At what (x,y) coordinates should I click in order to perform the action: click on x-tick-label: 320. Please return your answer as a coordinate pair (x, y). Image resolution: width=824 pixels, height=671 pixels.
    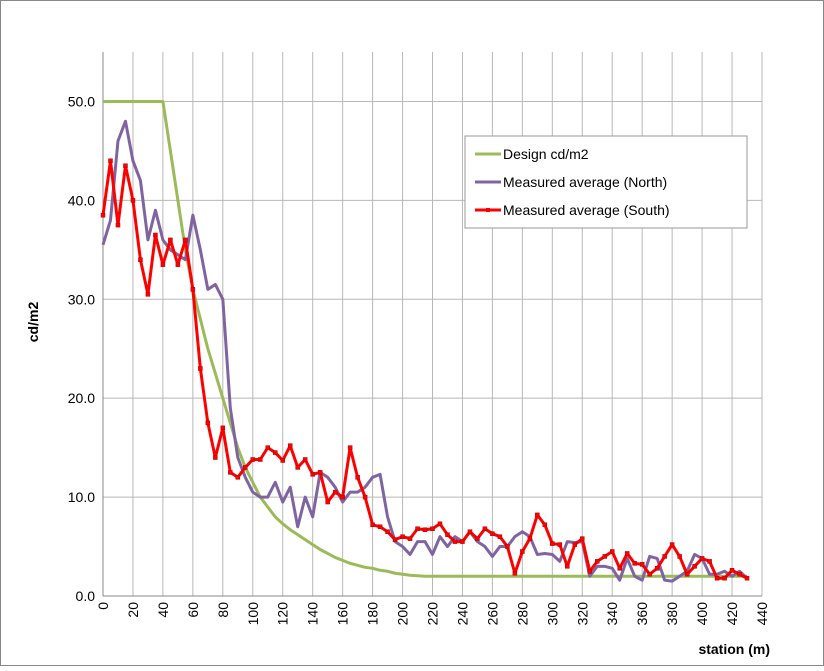
    Looking at the image, I should click on (582, 614).